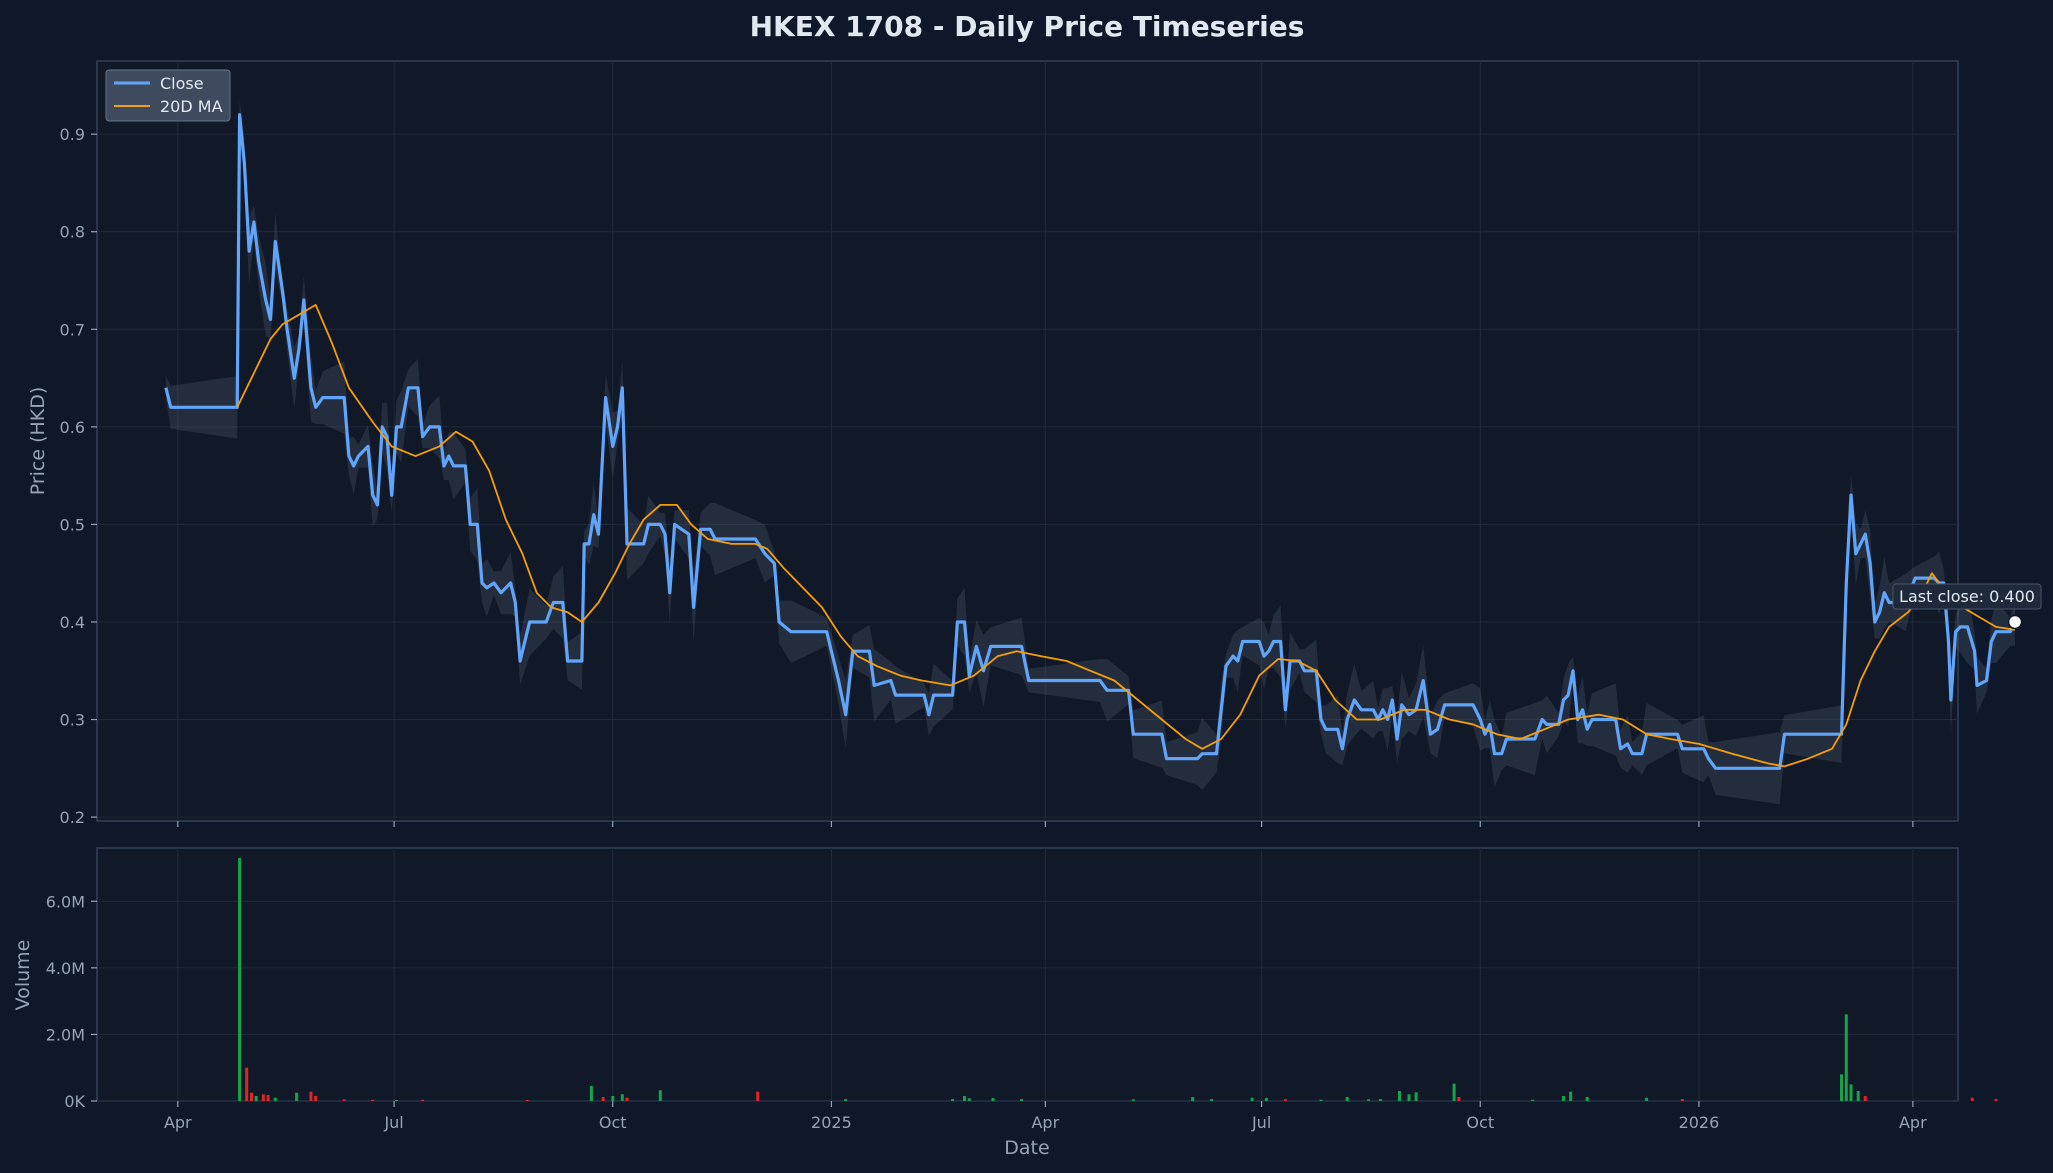 This screenshot has width=2053, height=1173. What do you see at coordinates (191, 106) in the screenshot?
I see `legend-ma-label: 20D MA` at bounding box center [191, 106].